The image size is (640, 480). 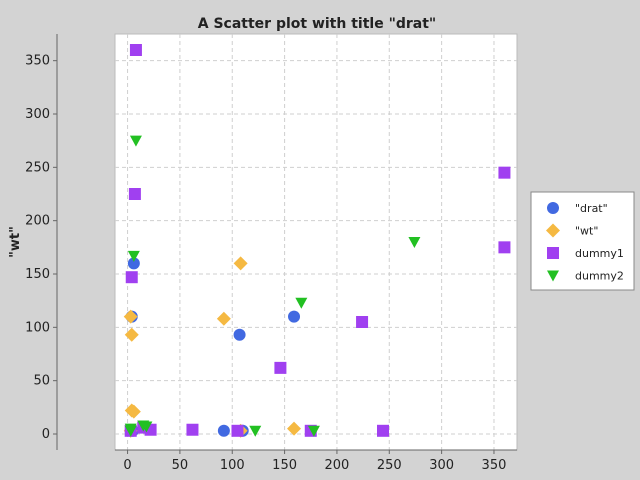 What do you see at coordinates (37, 114) in the screenshot?
I see `y-tick-label: 300` at bounding box center [37, 114].